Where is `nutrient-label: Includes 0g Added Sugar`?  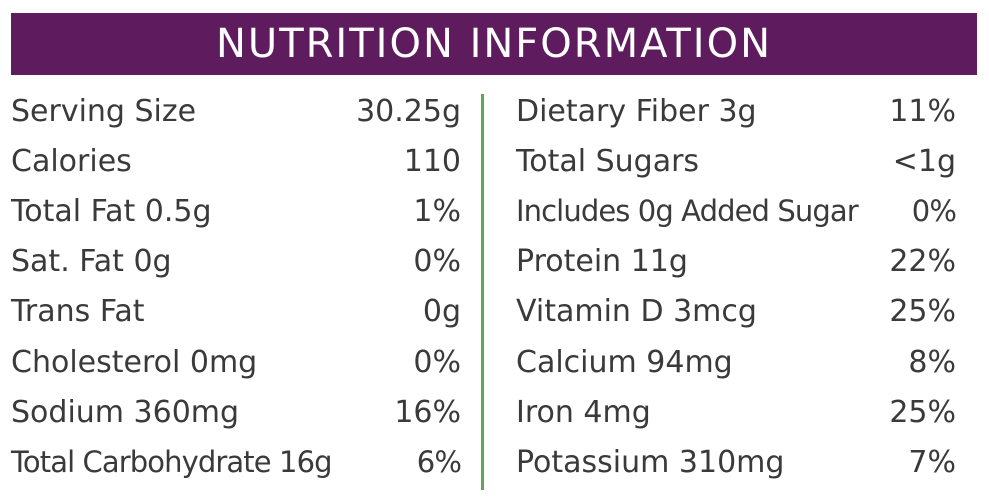
nutrient-label: Includes 0g Added Sugar is located at coordinates (687, 211).